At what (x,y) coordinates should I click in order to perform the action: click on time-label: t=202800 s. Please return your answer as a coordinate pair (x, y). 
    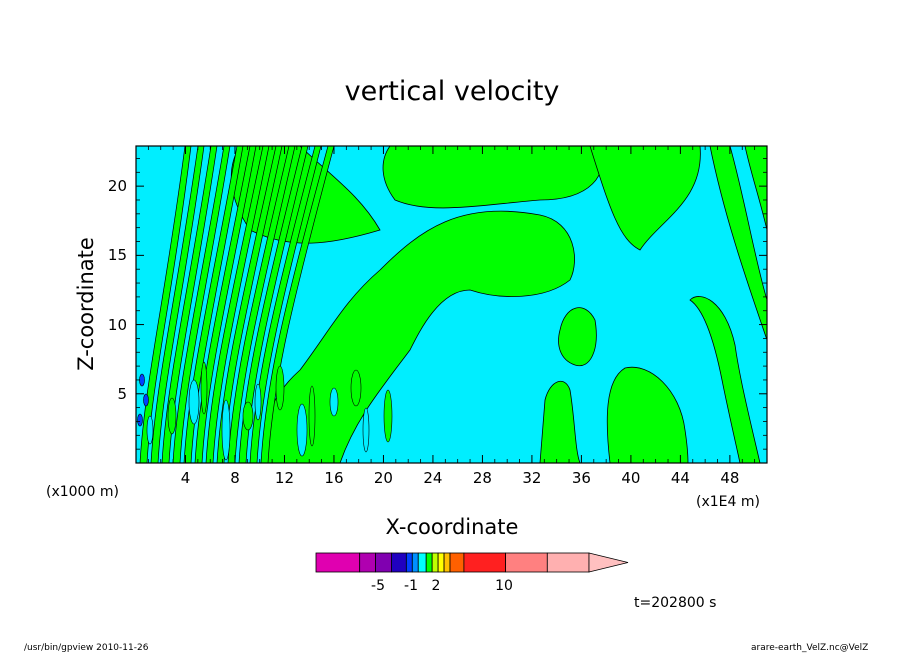
    Looking at the image, I should click on (675, 603).